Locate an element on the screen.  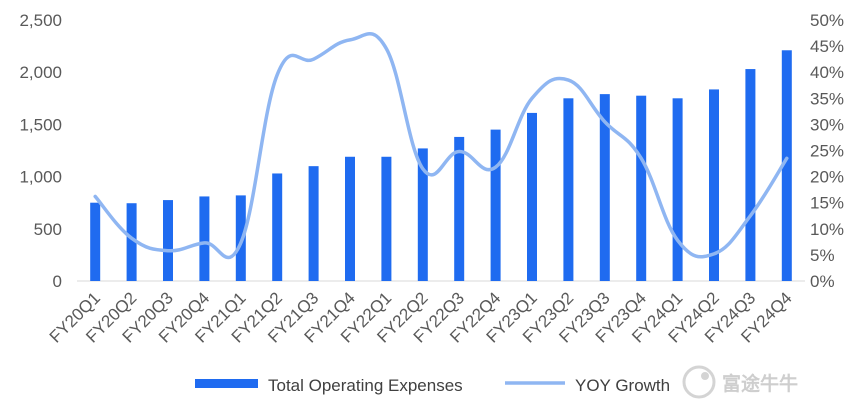
watermark-text: 富途牛牛 is located at coordinates (760, 383).